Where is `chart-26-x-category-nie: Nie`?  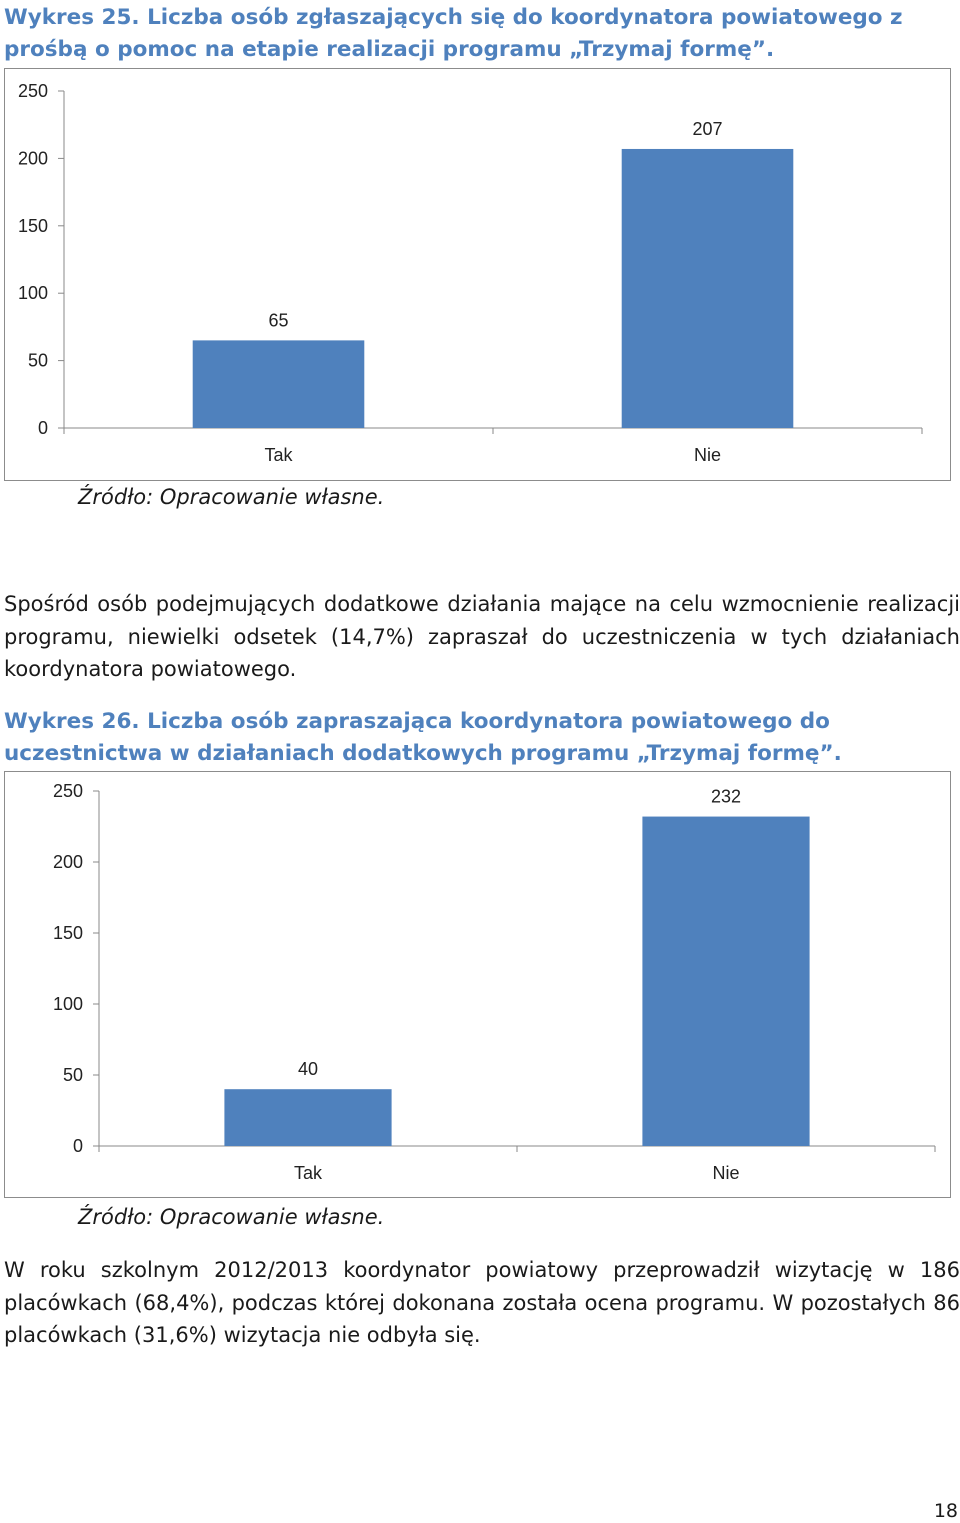
chart-26-x-category-nie: Nie is located at coordinates (725, 1173).